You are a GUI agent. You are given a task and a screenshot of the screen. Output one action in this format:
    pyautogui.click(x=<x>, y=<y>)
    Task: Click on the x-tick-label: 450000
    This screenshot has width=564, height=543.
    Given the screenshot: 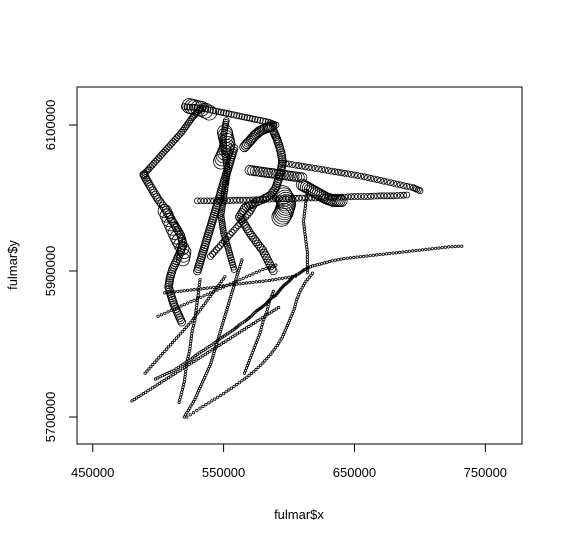 What is the action you would take?
    pyautogui.click(x=92, y=472)
    